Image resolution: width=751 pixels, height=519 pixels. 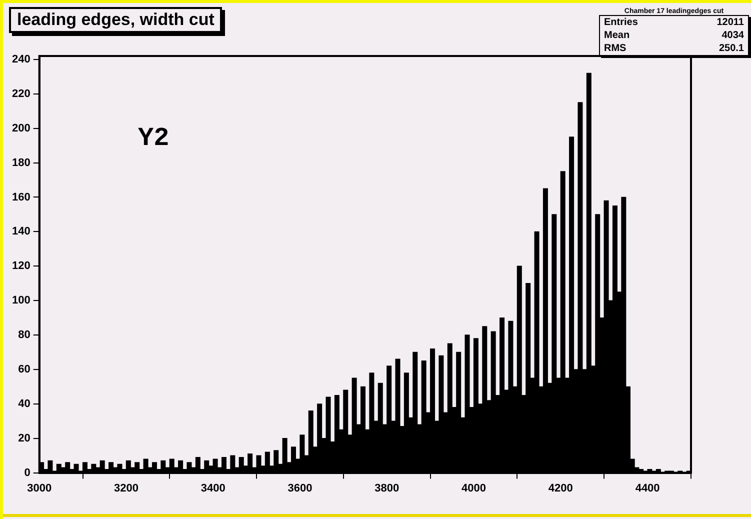 I want to click on y-tick-label: 0, so click(x=27, y=472).